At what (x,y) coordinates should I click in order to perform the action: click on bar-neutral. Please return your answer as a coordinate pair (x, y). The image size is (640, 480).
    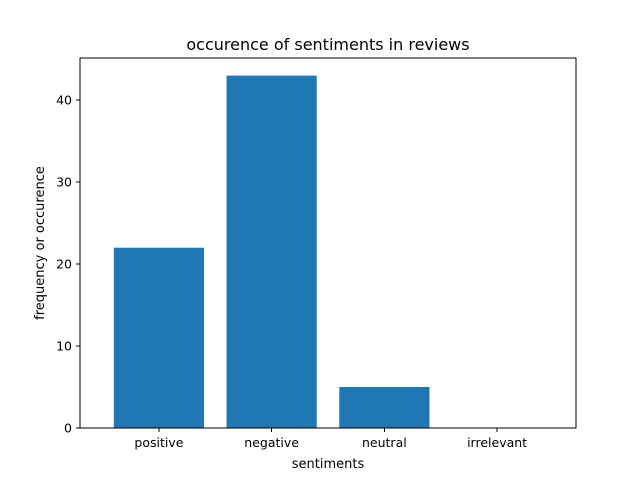
    Looking at the image, I should click on (384, 407).